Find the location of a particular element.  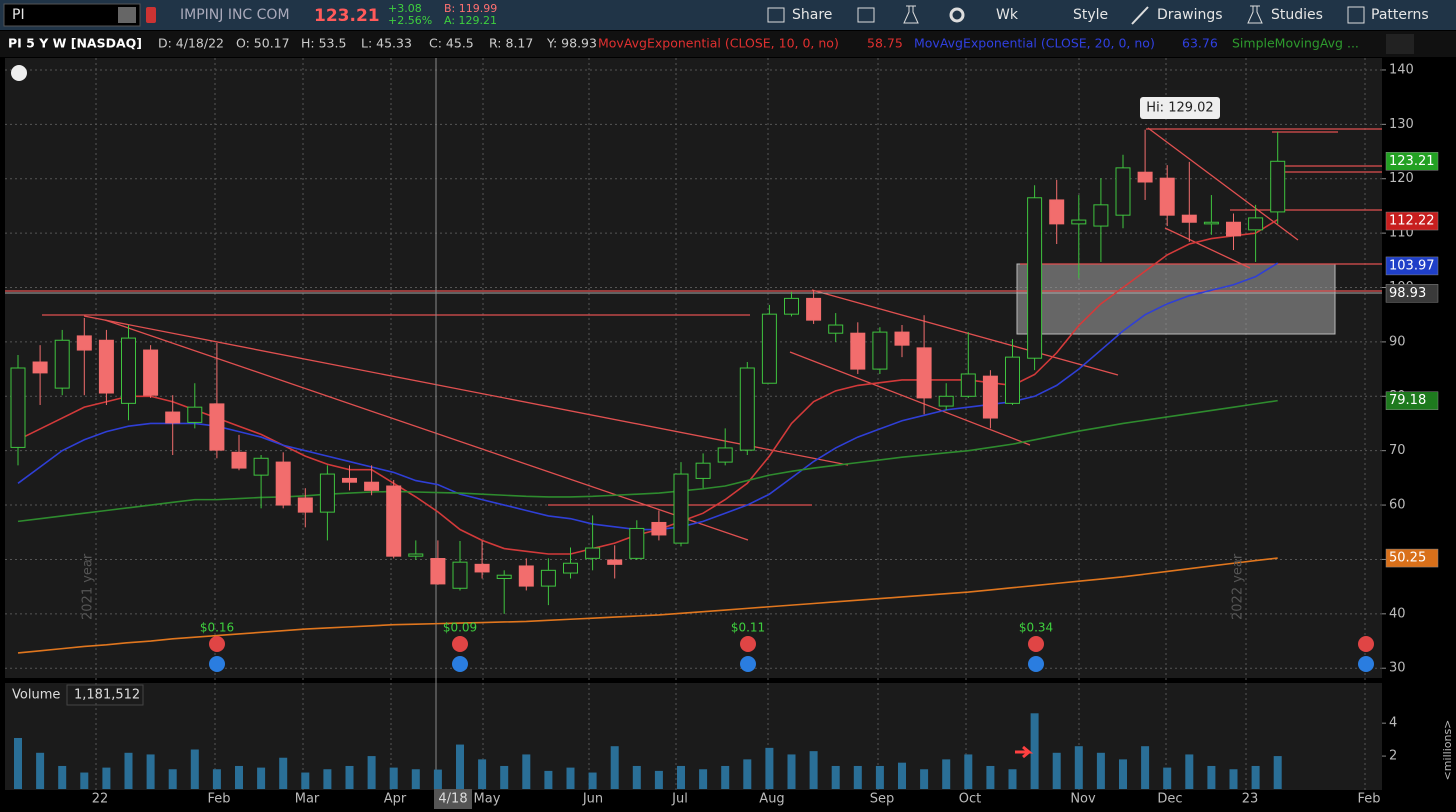

toolbar-bg is located at coordinates (728, 15).